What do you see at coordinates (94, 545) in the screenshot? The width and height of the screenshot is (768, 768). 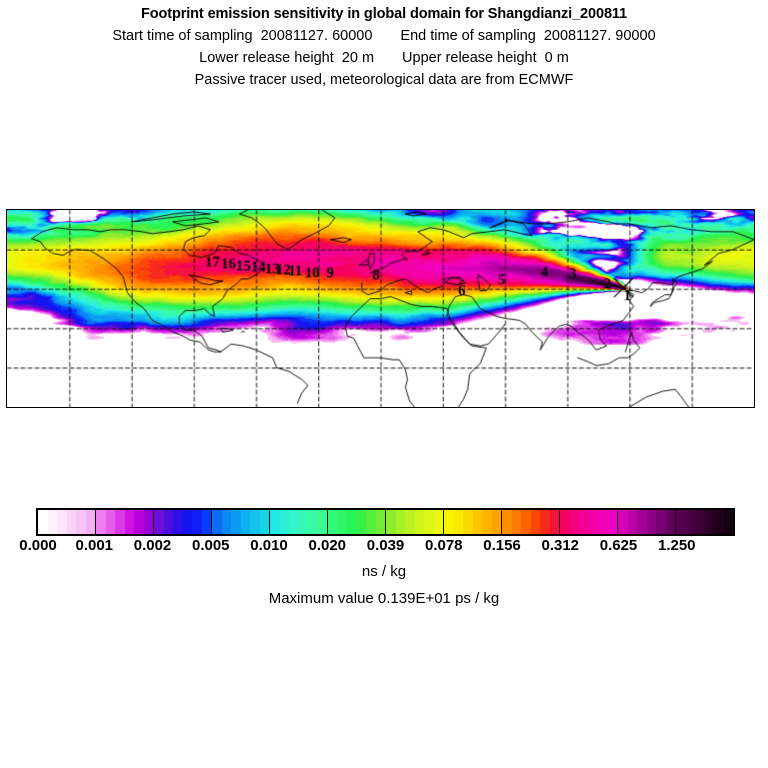 I see `colorbar-tick-1: 0.001` at bounding box center [94, 545].